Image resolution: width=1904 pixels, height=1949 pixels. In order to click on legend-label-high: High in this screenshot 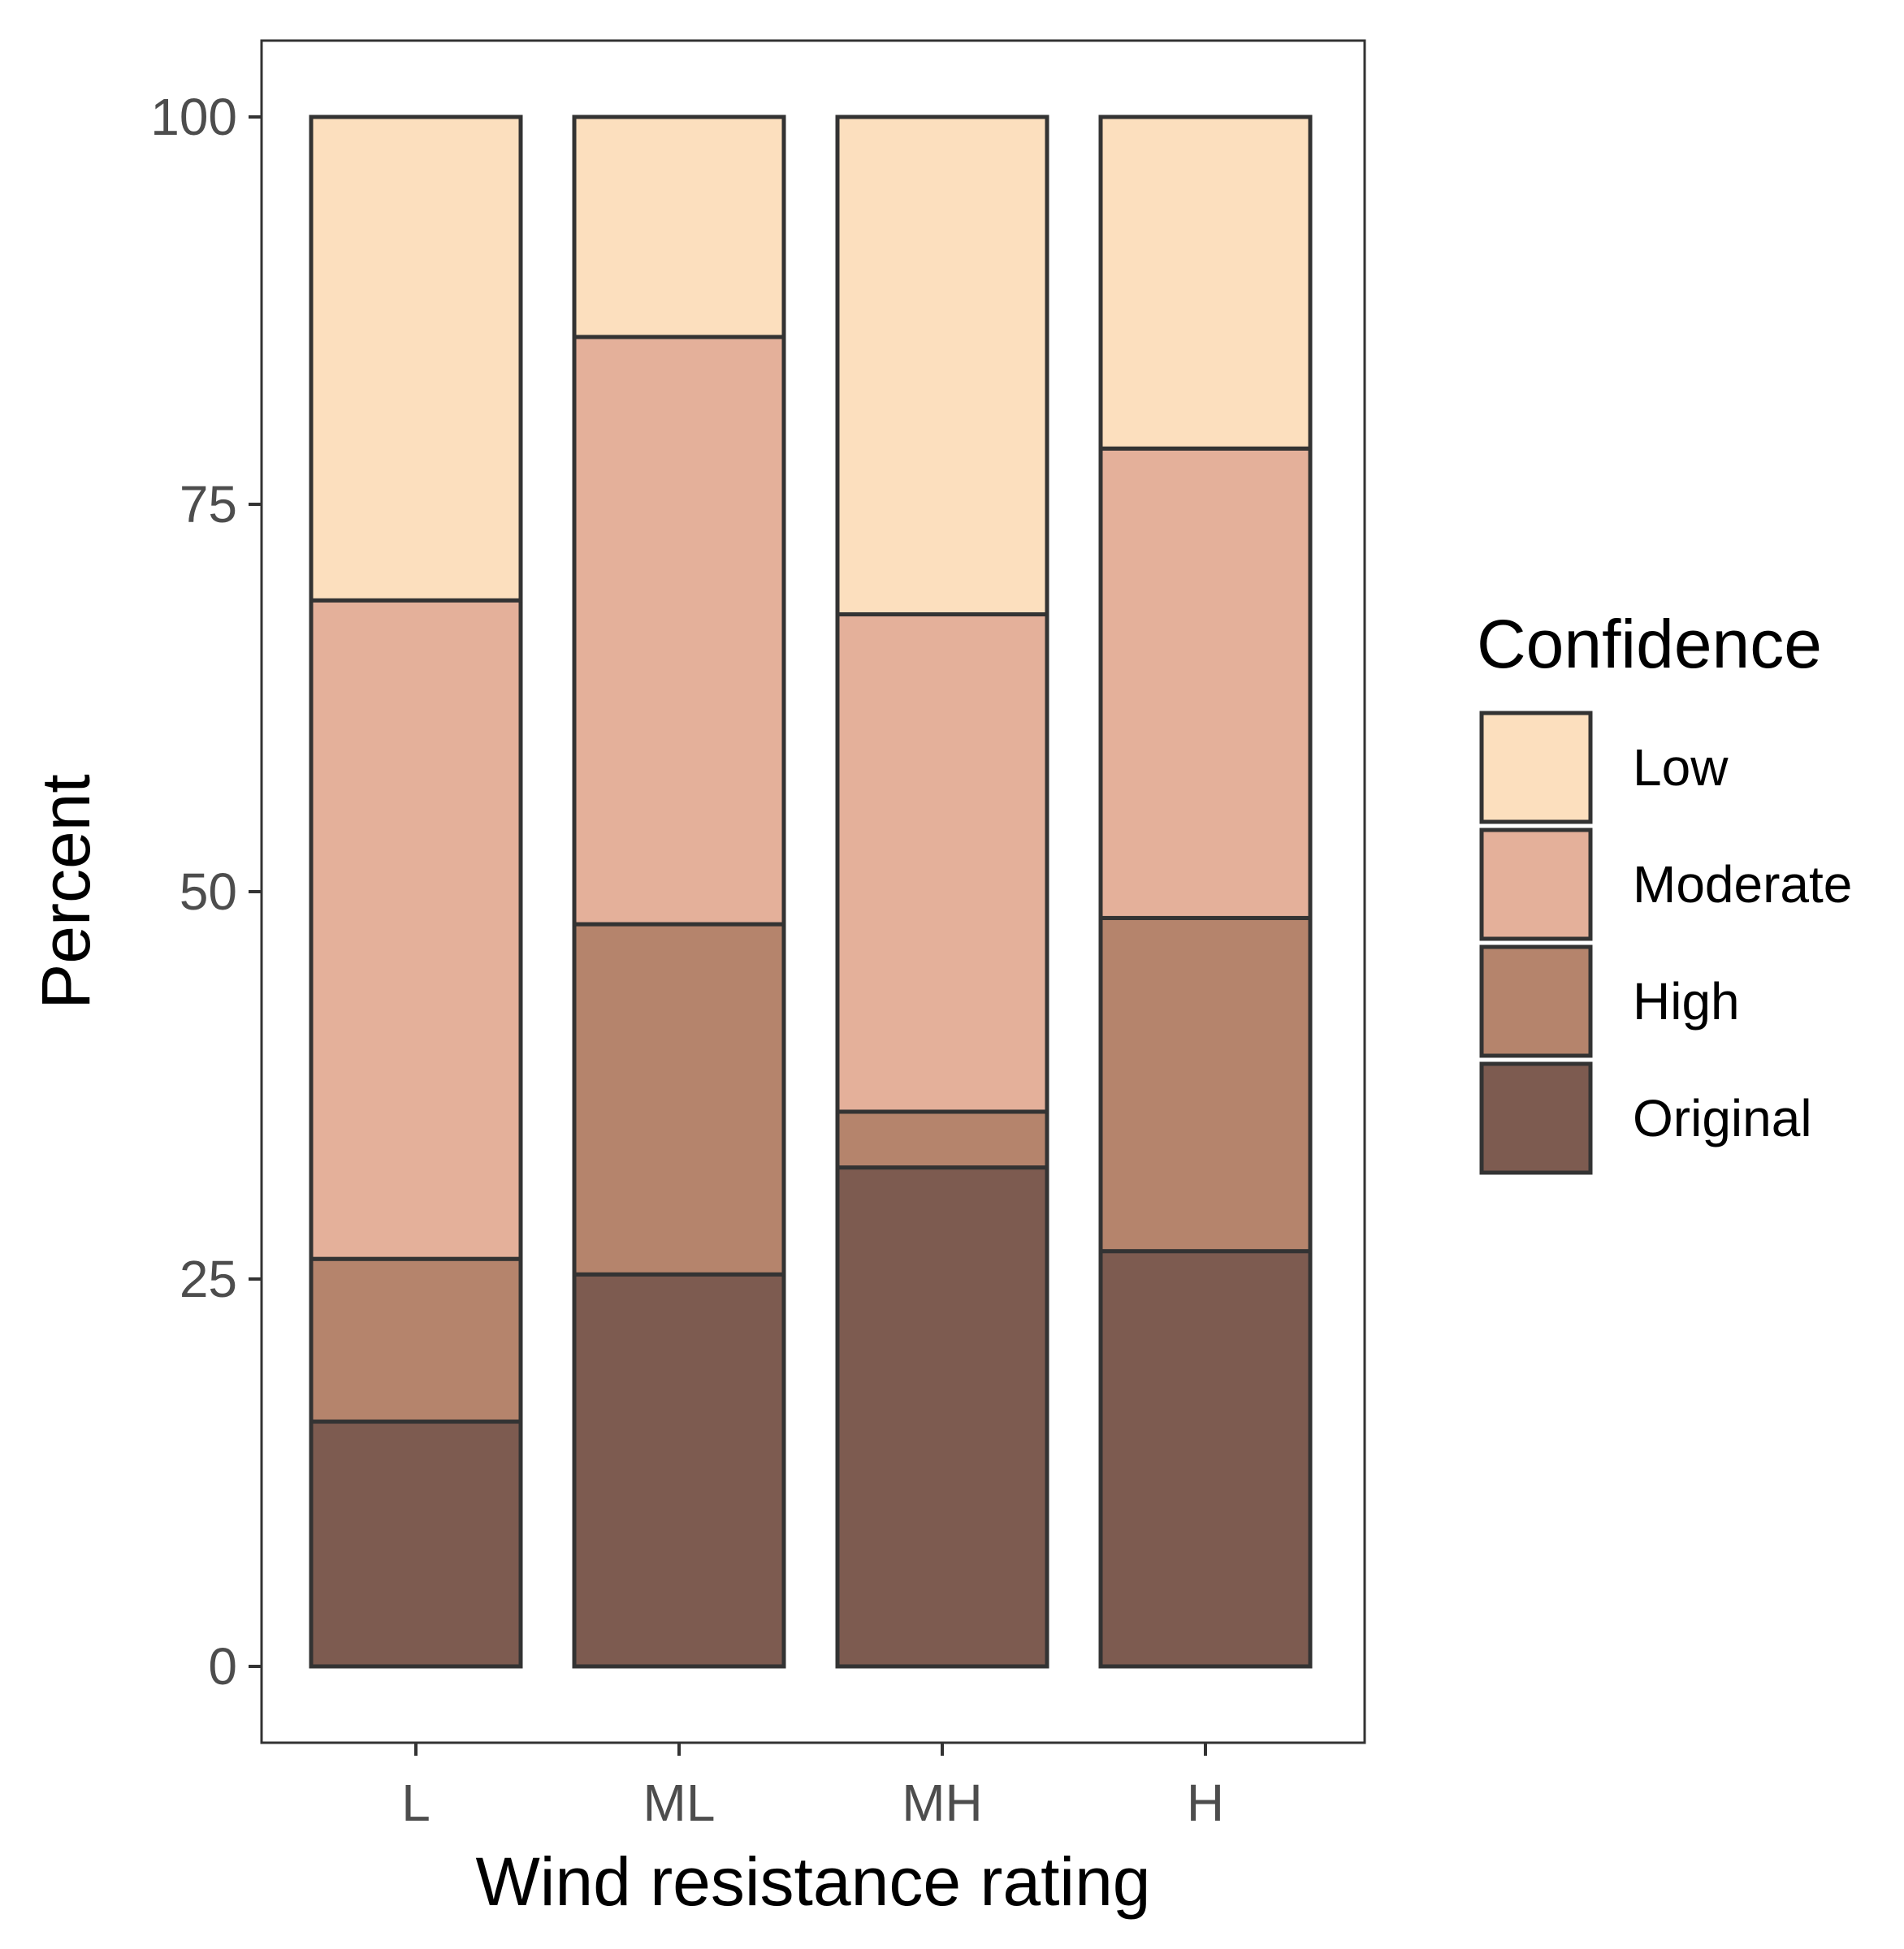, I will do `click(1686, 1001)`.